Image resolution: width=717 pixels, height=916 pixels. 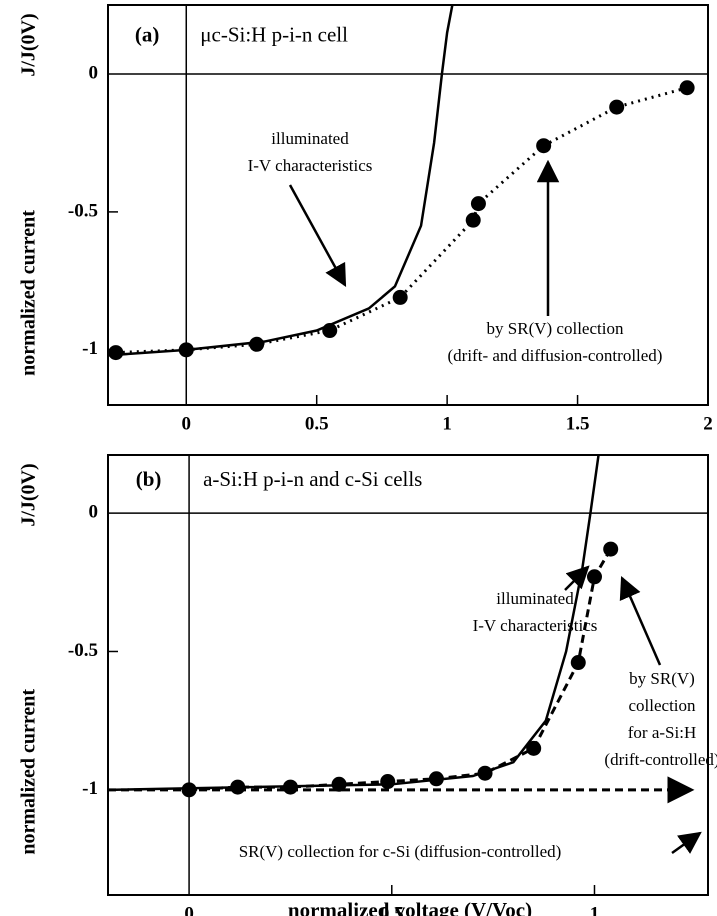 I want to click on panel-title: μc-Si:H p-i-n cell, so click(x=274, y=34).